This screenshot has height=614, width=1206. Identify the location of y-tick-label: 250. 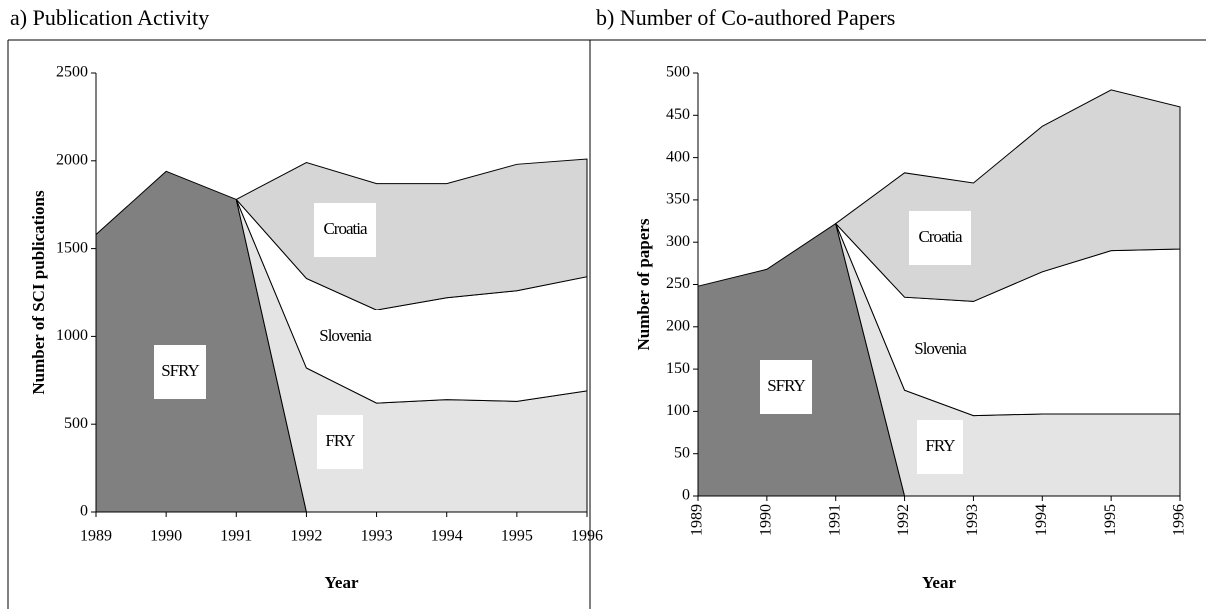
(678, 283).